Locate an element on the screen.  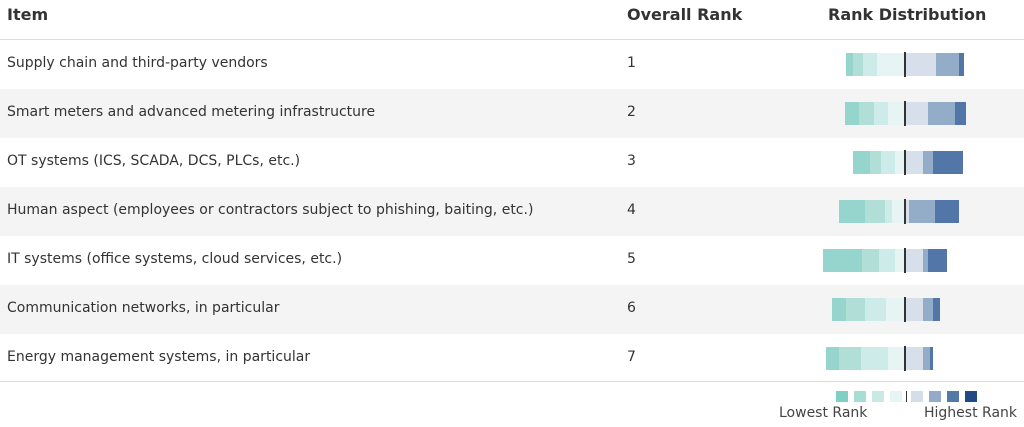
header-overall-rank: Overall Rank is located at coordinates (685, 14).